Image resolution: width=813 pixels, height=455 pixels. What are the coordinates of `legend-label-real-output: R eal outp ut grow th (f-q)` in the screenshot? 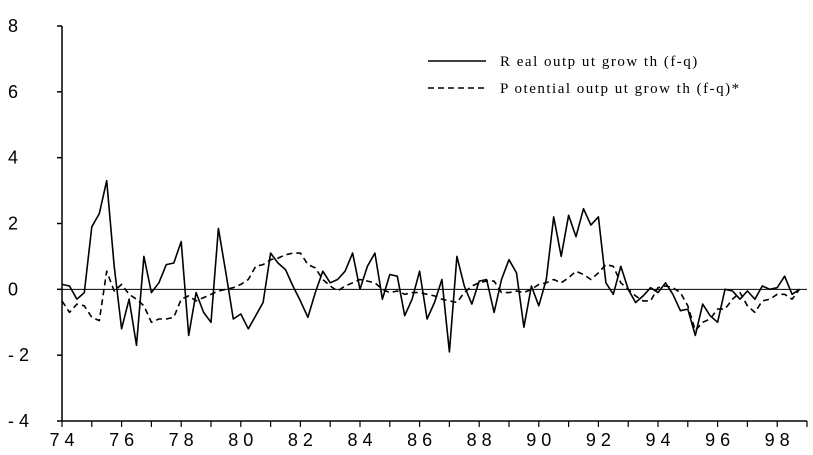 It's located at (599, 62).